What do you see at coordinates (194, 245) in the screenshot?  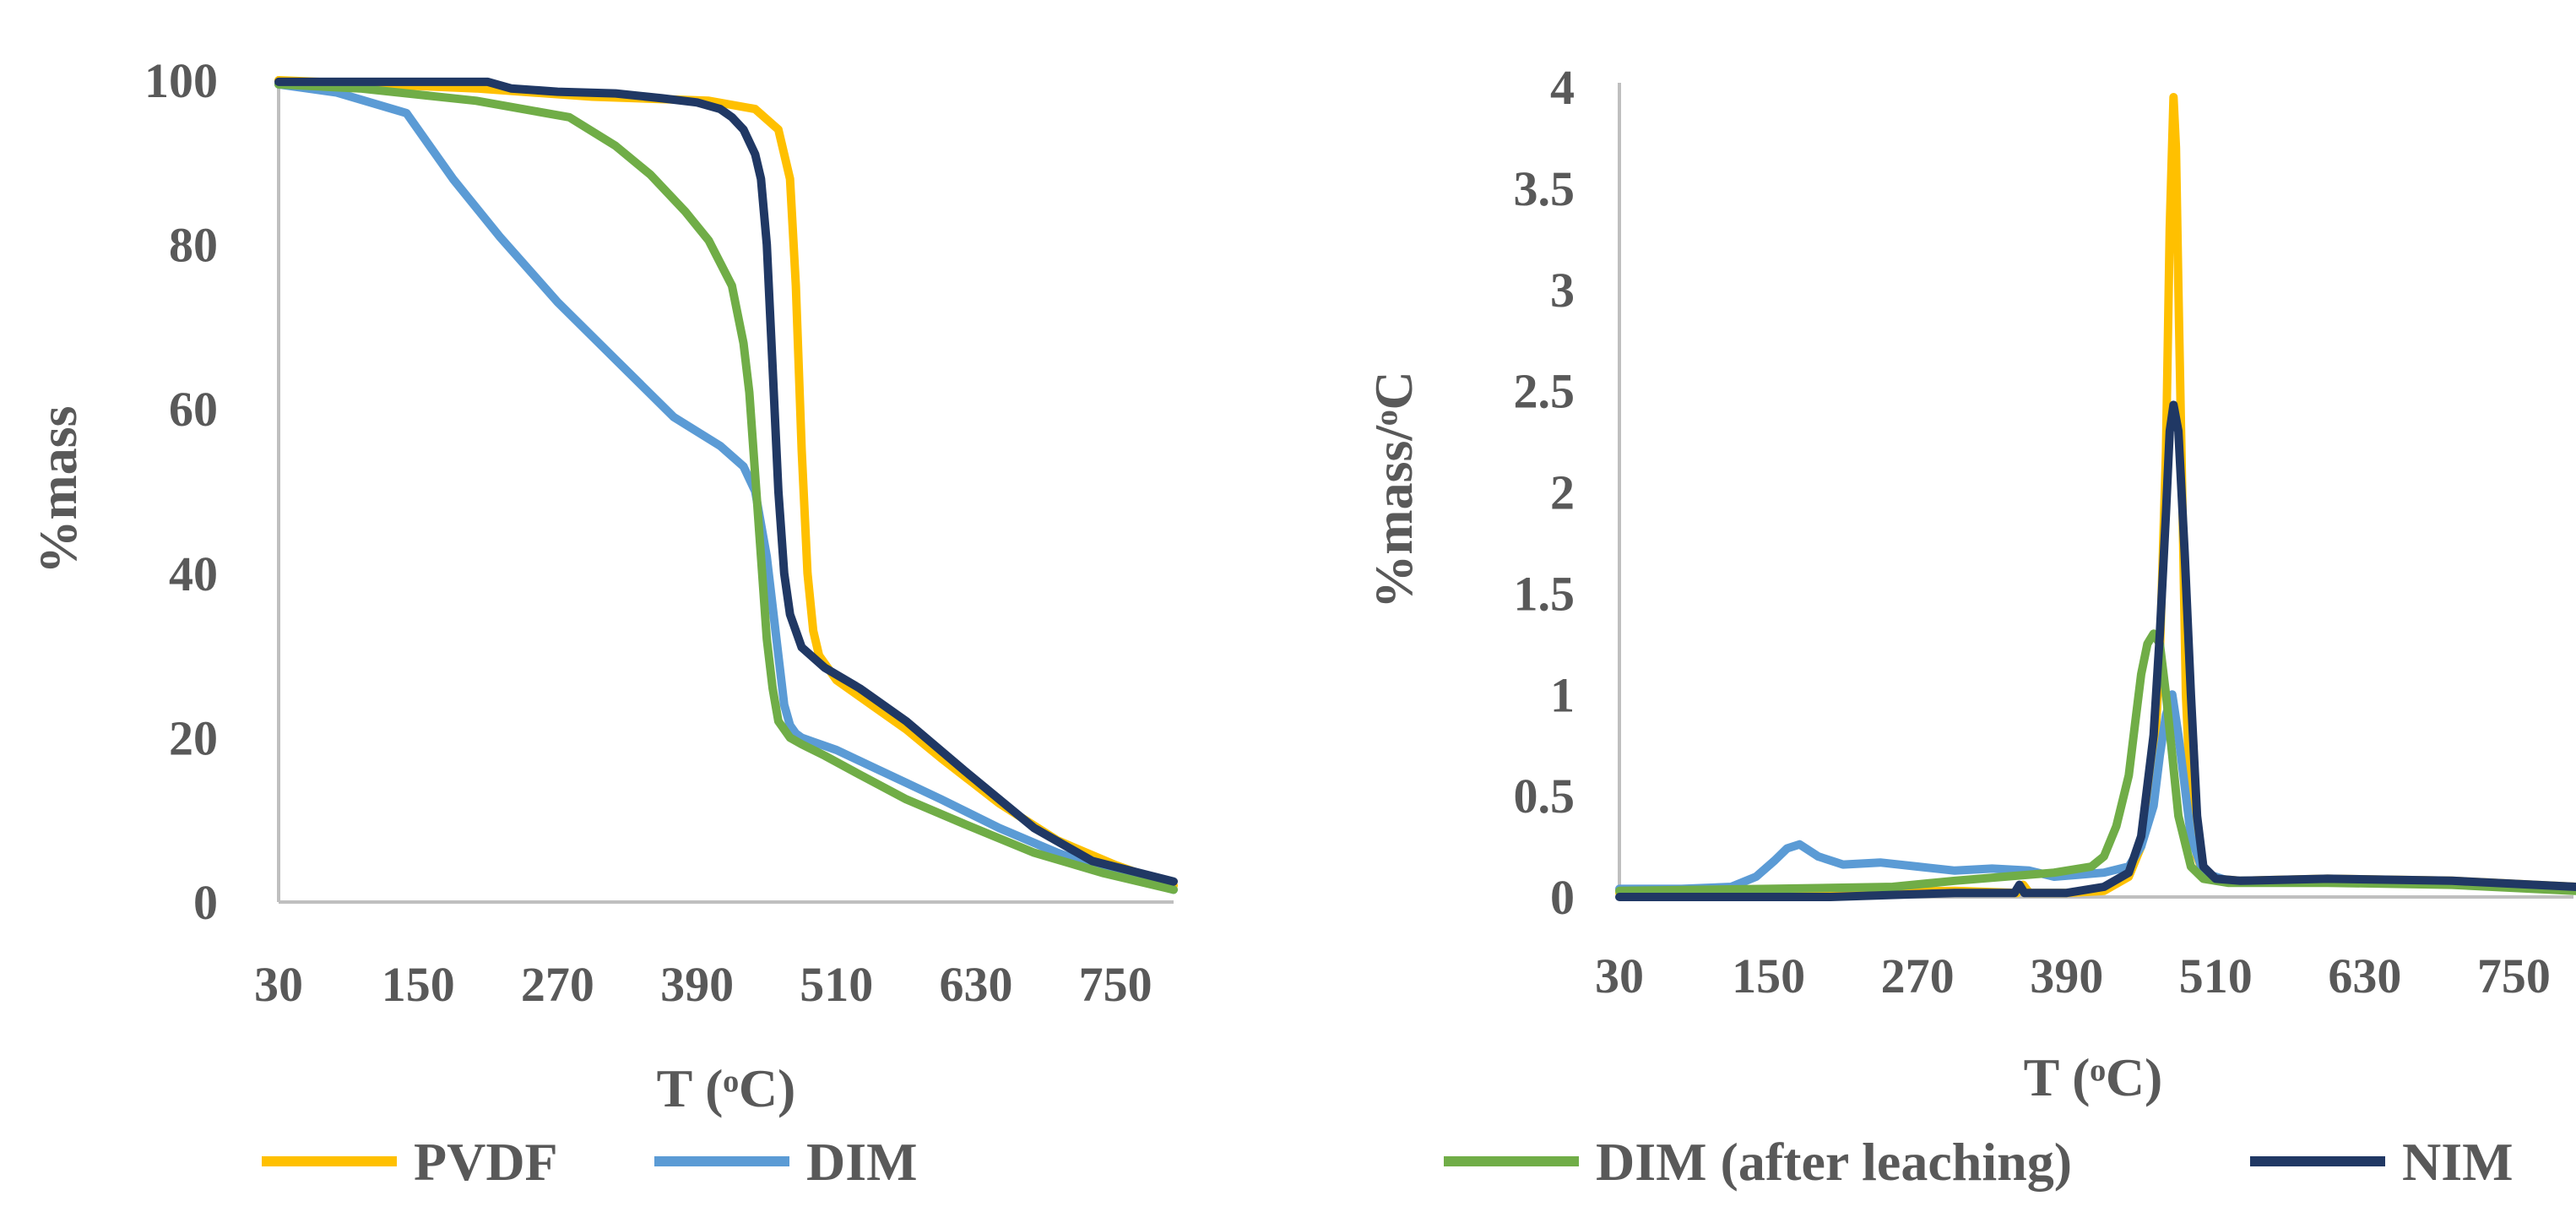 I see `tga-y-tick-label: 80` at bounding box center [194, 245].